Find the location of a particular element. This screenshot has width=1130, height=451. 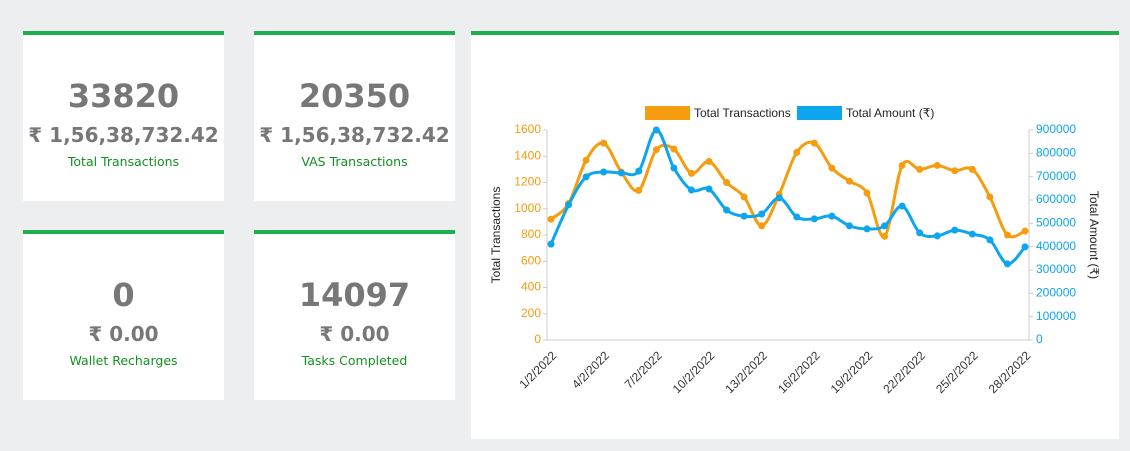

y2-tick-label: 0 is located at coordinates (1039, 339).